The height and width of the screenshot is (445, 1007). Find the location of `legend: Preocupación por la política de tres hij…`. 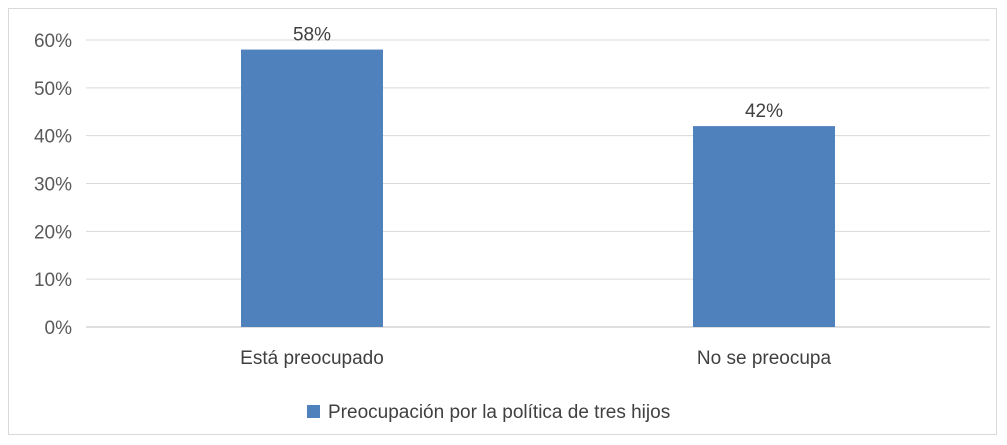

legend: Preocupación por la política de tres hij… is located at coordinates (488, 412).